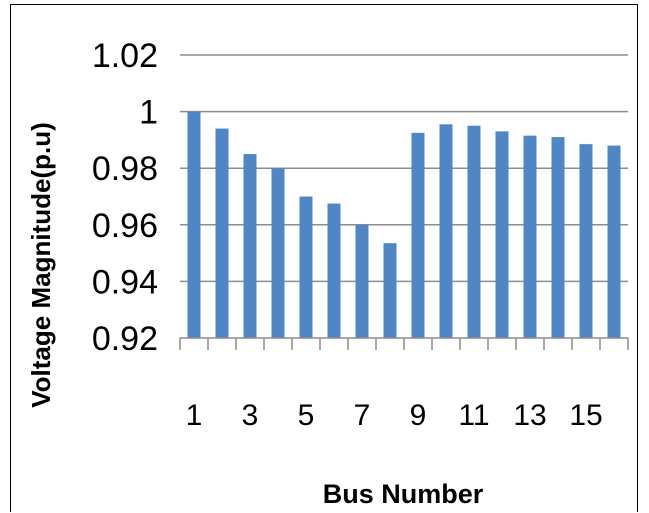 The image size is (649, 513). Describe the element at coordinates (125, 282) in the screenshot. I see `y-tick-label: 0.94` at that location.